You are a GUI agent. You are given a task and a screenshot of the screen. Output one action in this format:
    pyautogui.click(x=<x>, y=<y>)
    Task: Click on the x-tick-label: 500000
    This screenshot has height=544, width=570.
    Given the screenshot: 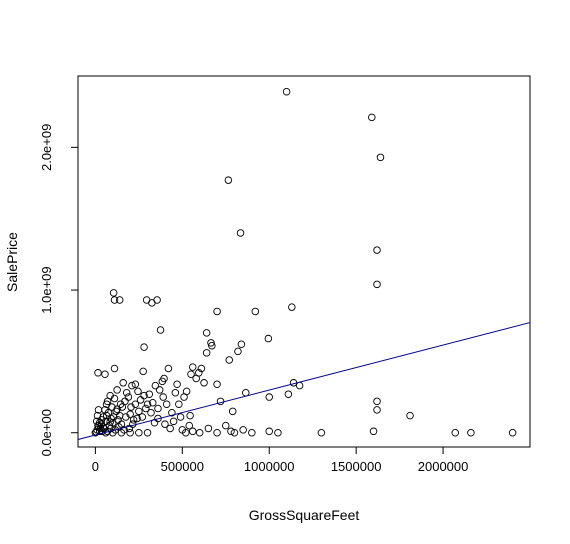 What is the action you would take?
    pyautogui.click(x=182, y=466)
    